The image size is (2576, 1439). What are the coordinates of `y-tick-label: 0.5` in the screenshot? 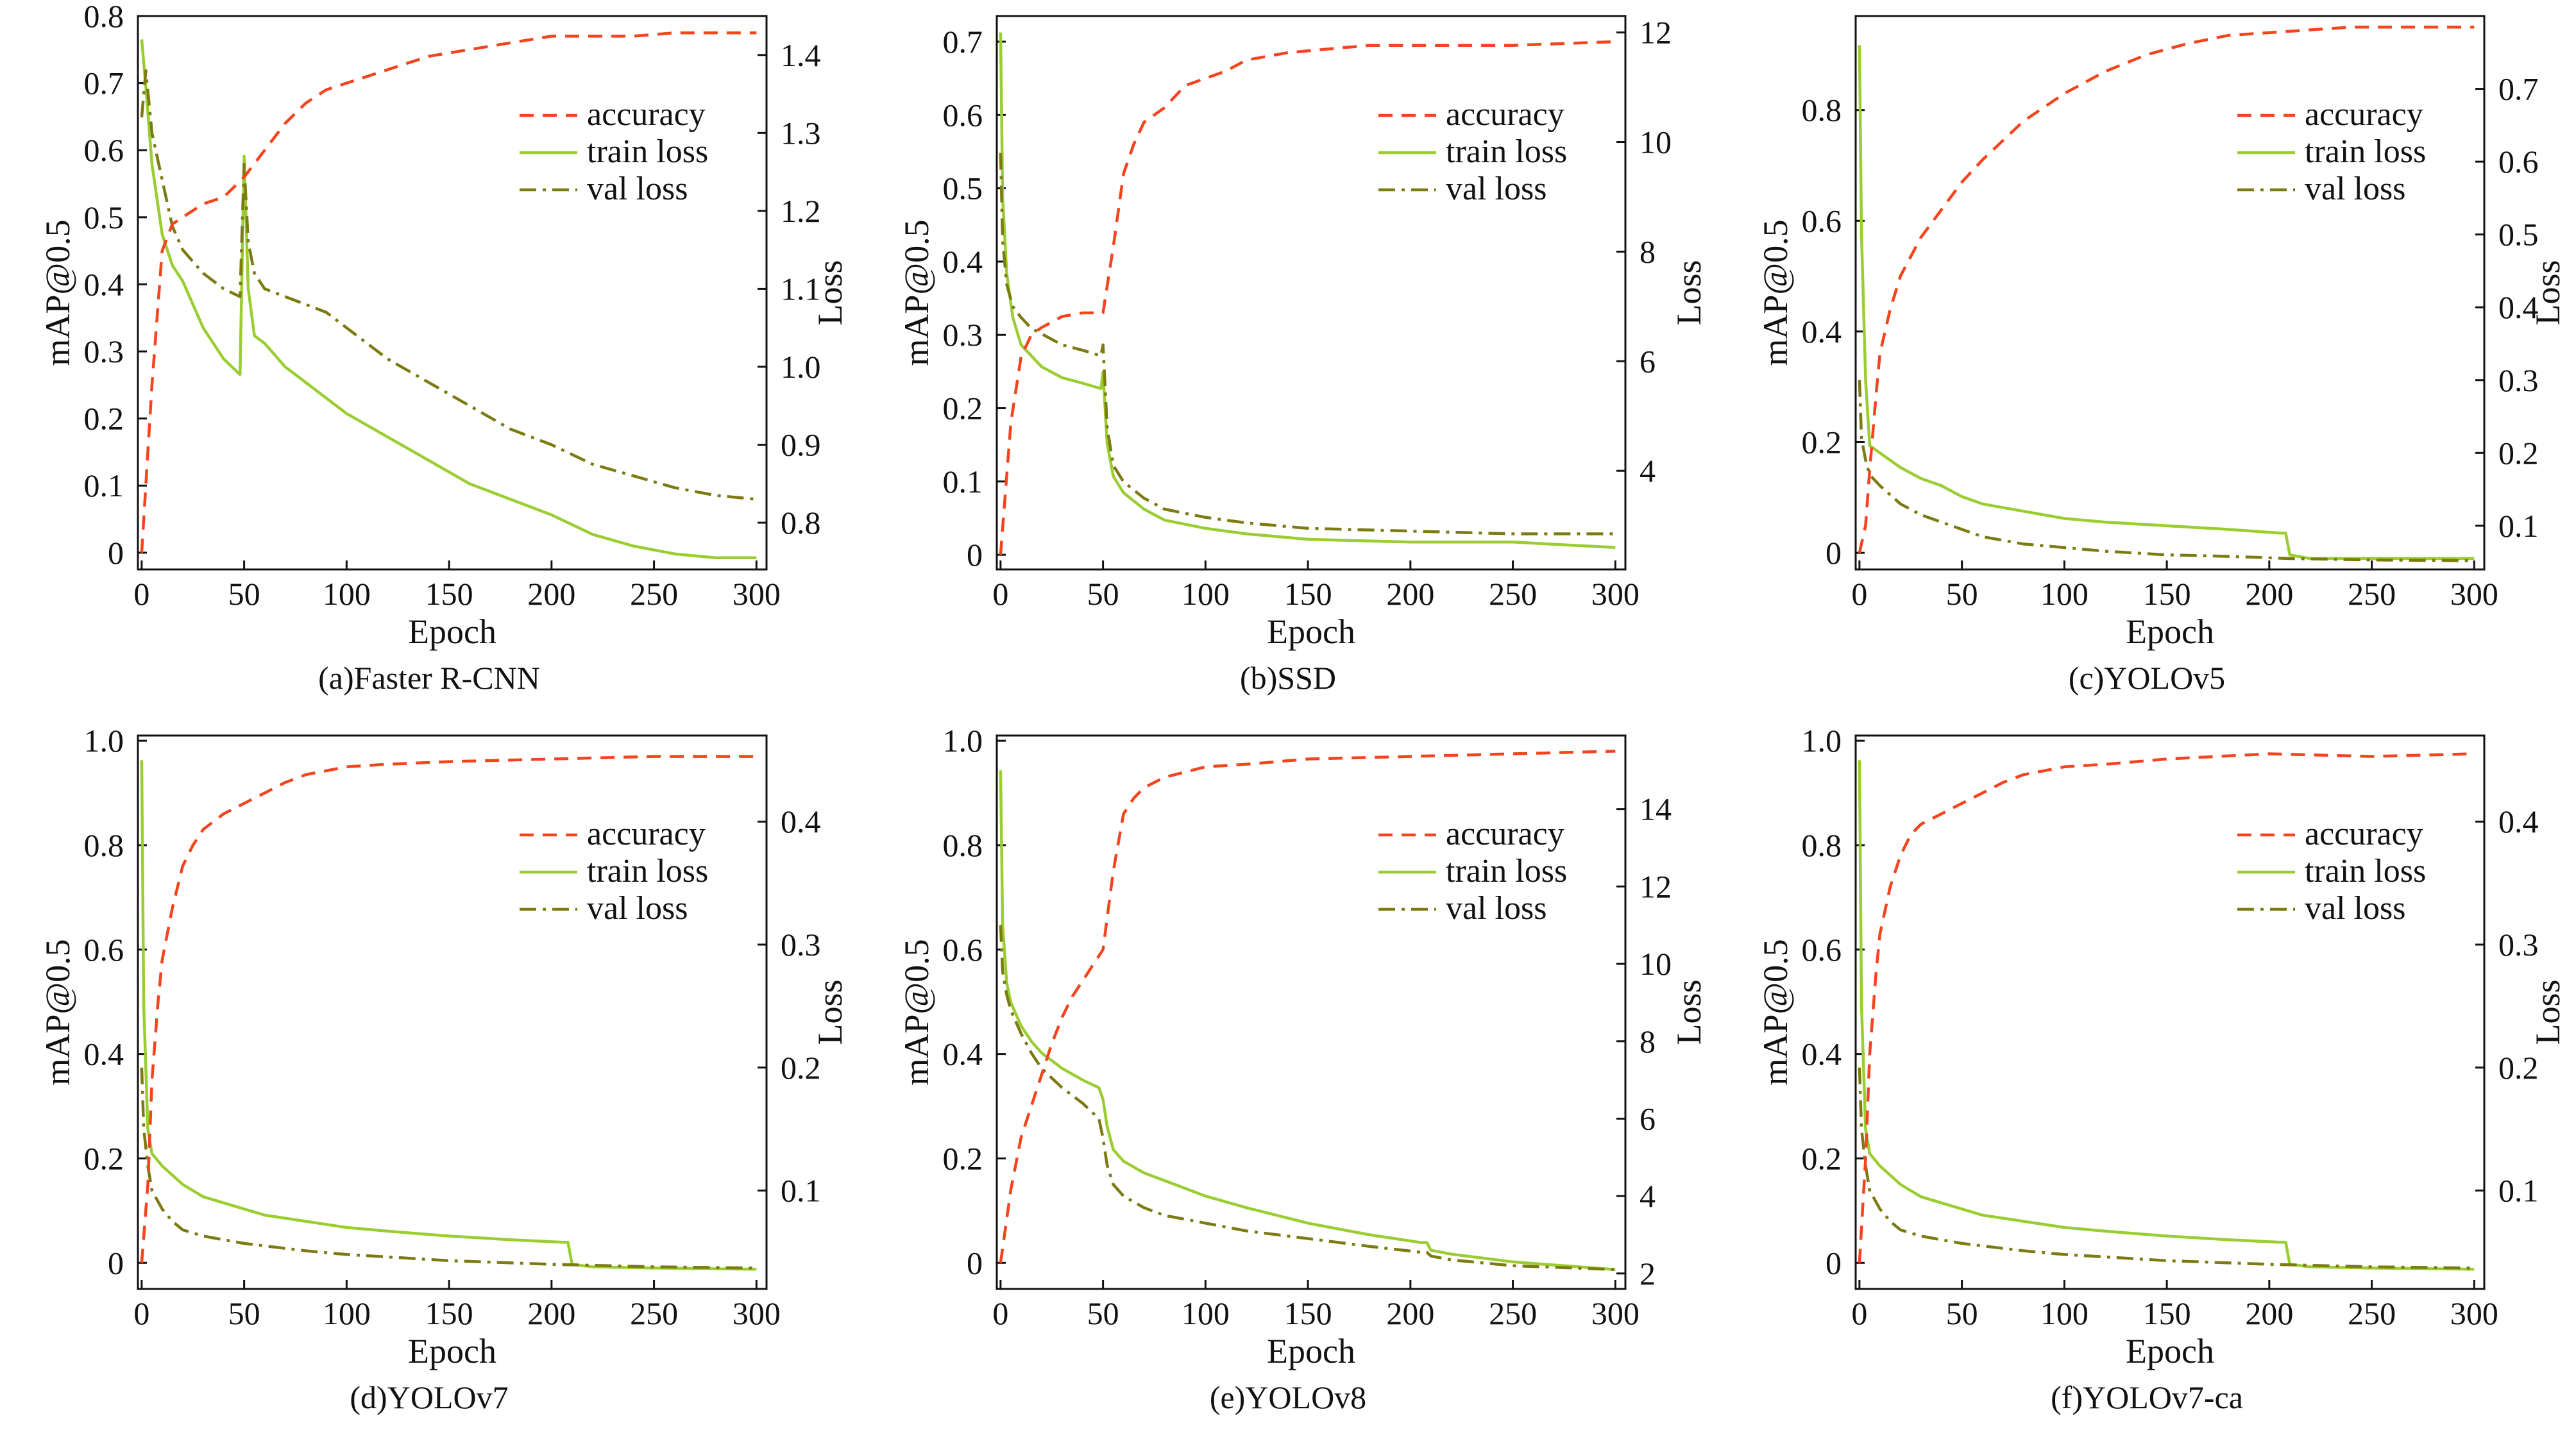 It's located at (963, 188).